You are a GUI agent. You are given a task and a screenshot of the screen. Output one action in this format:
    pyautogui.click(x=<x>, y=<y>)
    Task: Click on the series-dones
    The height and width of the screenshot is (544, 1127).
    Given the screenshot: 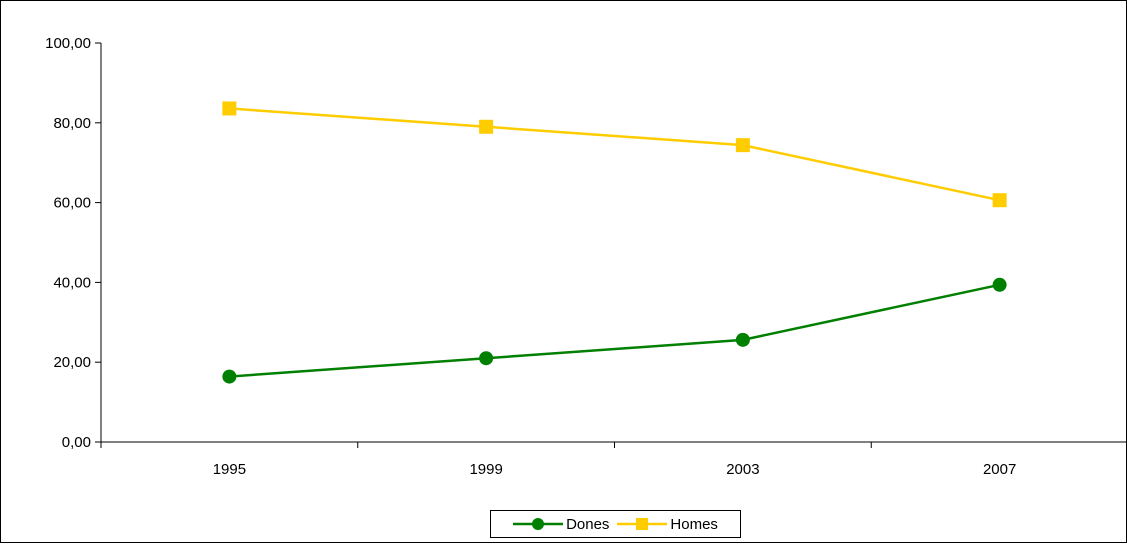 What is the action you would take?
    pyautogui.click(x=614, y=330)
    